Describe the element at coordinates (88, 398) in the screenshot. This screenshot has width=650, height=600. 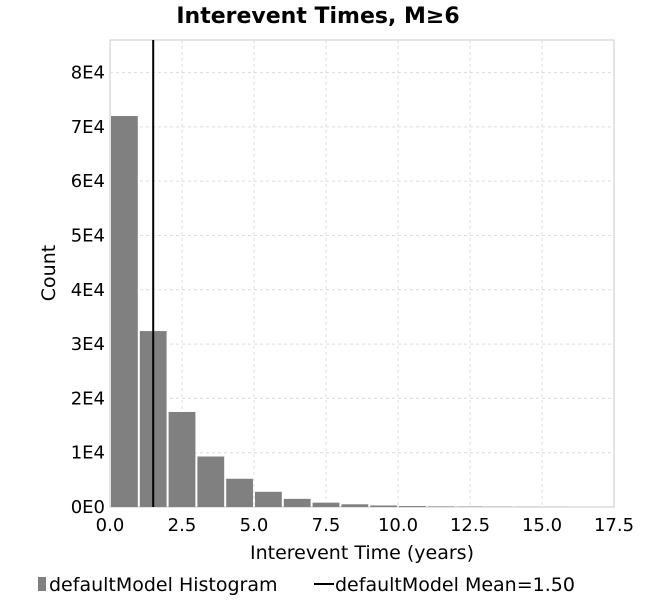
I see `y-tick-label: 2E4` at that location.